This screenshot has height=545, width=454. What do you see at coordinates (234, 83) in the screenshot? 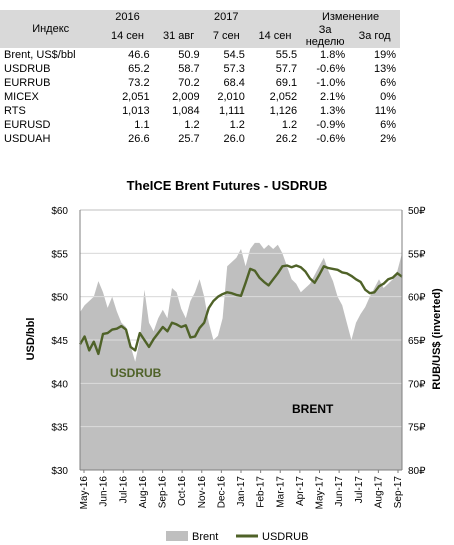
I see `table-cell: 68.4` at bounding box center [234, 83].